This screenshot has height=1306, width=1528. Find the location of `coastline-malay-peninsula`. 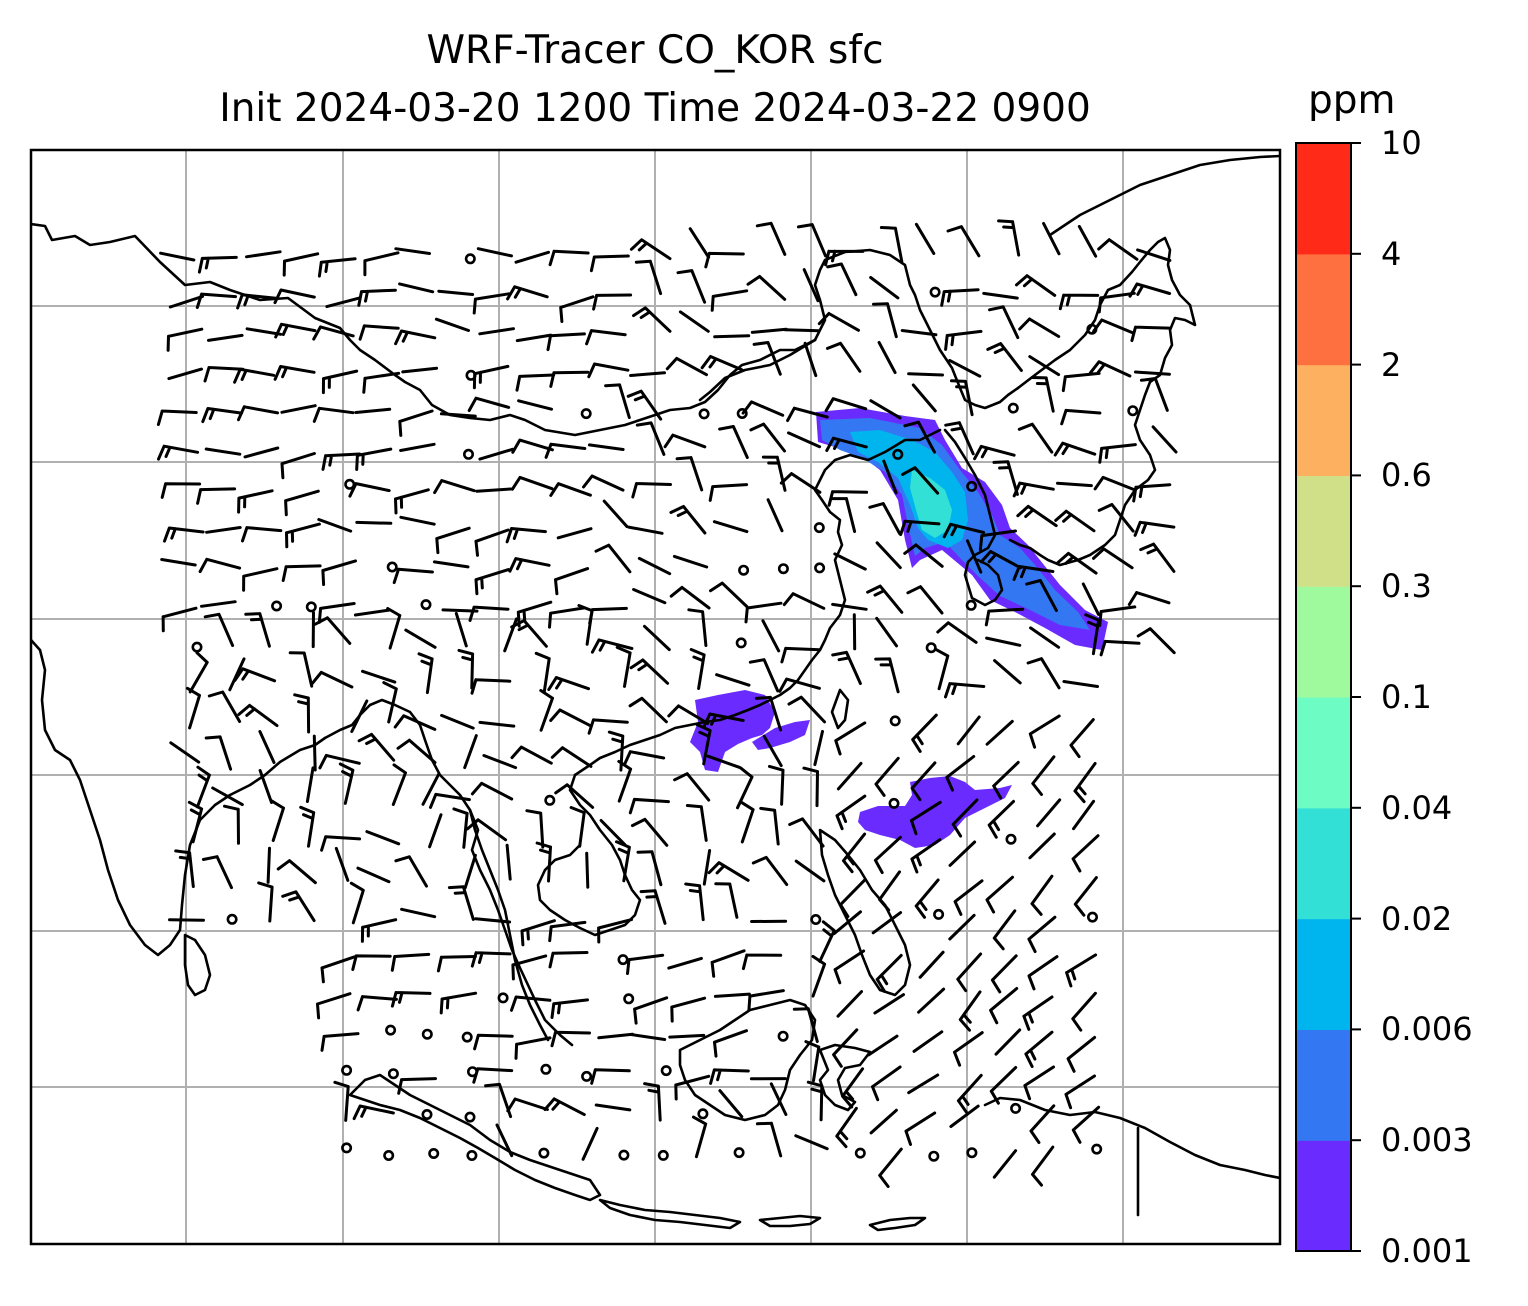

coastline-malay-peninsula is located at coordinates (521, 927).